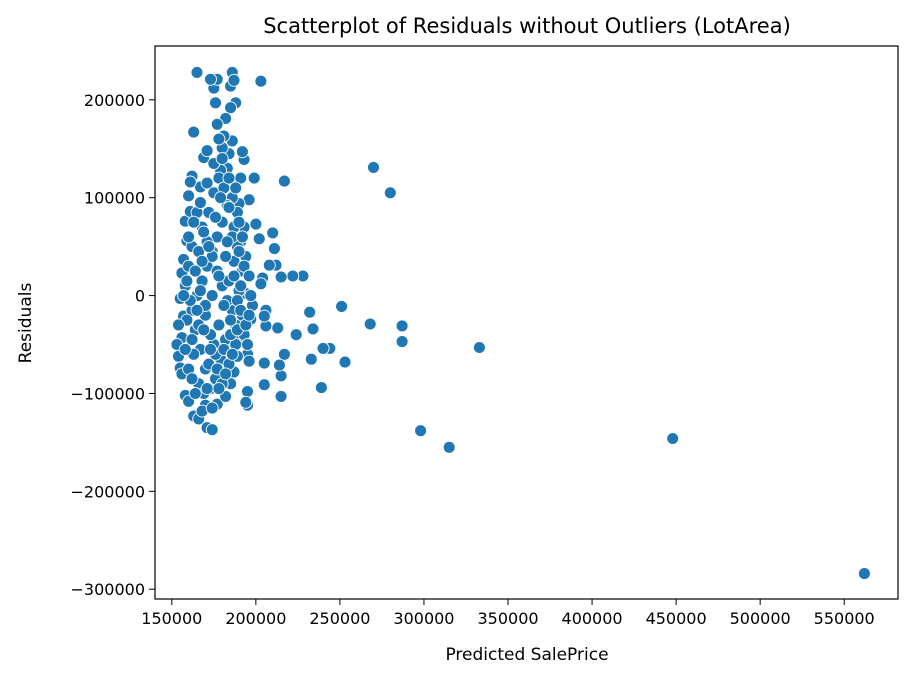  I want to click on x-tick-label: 250000, so click(339, 618).